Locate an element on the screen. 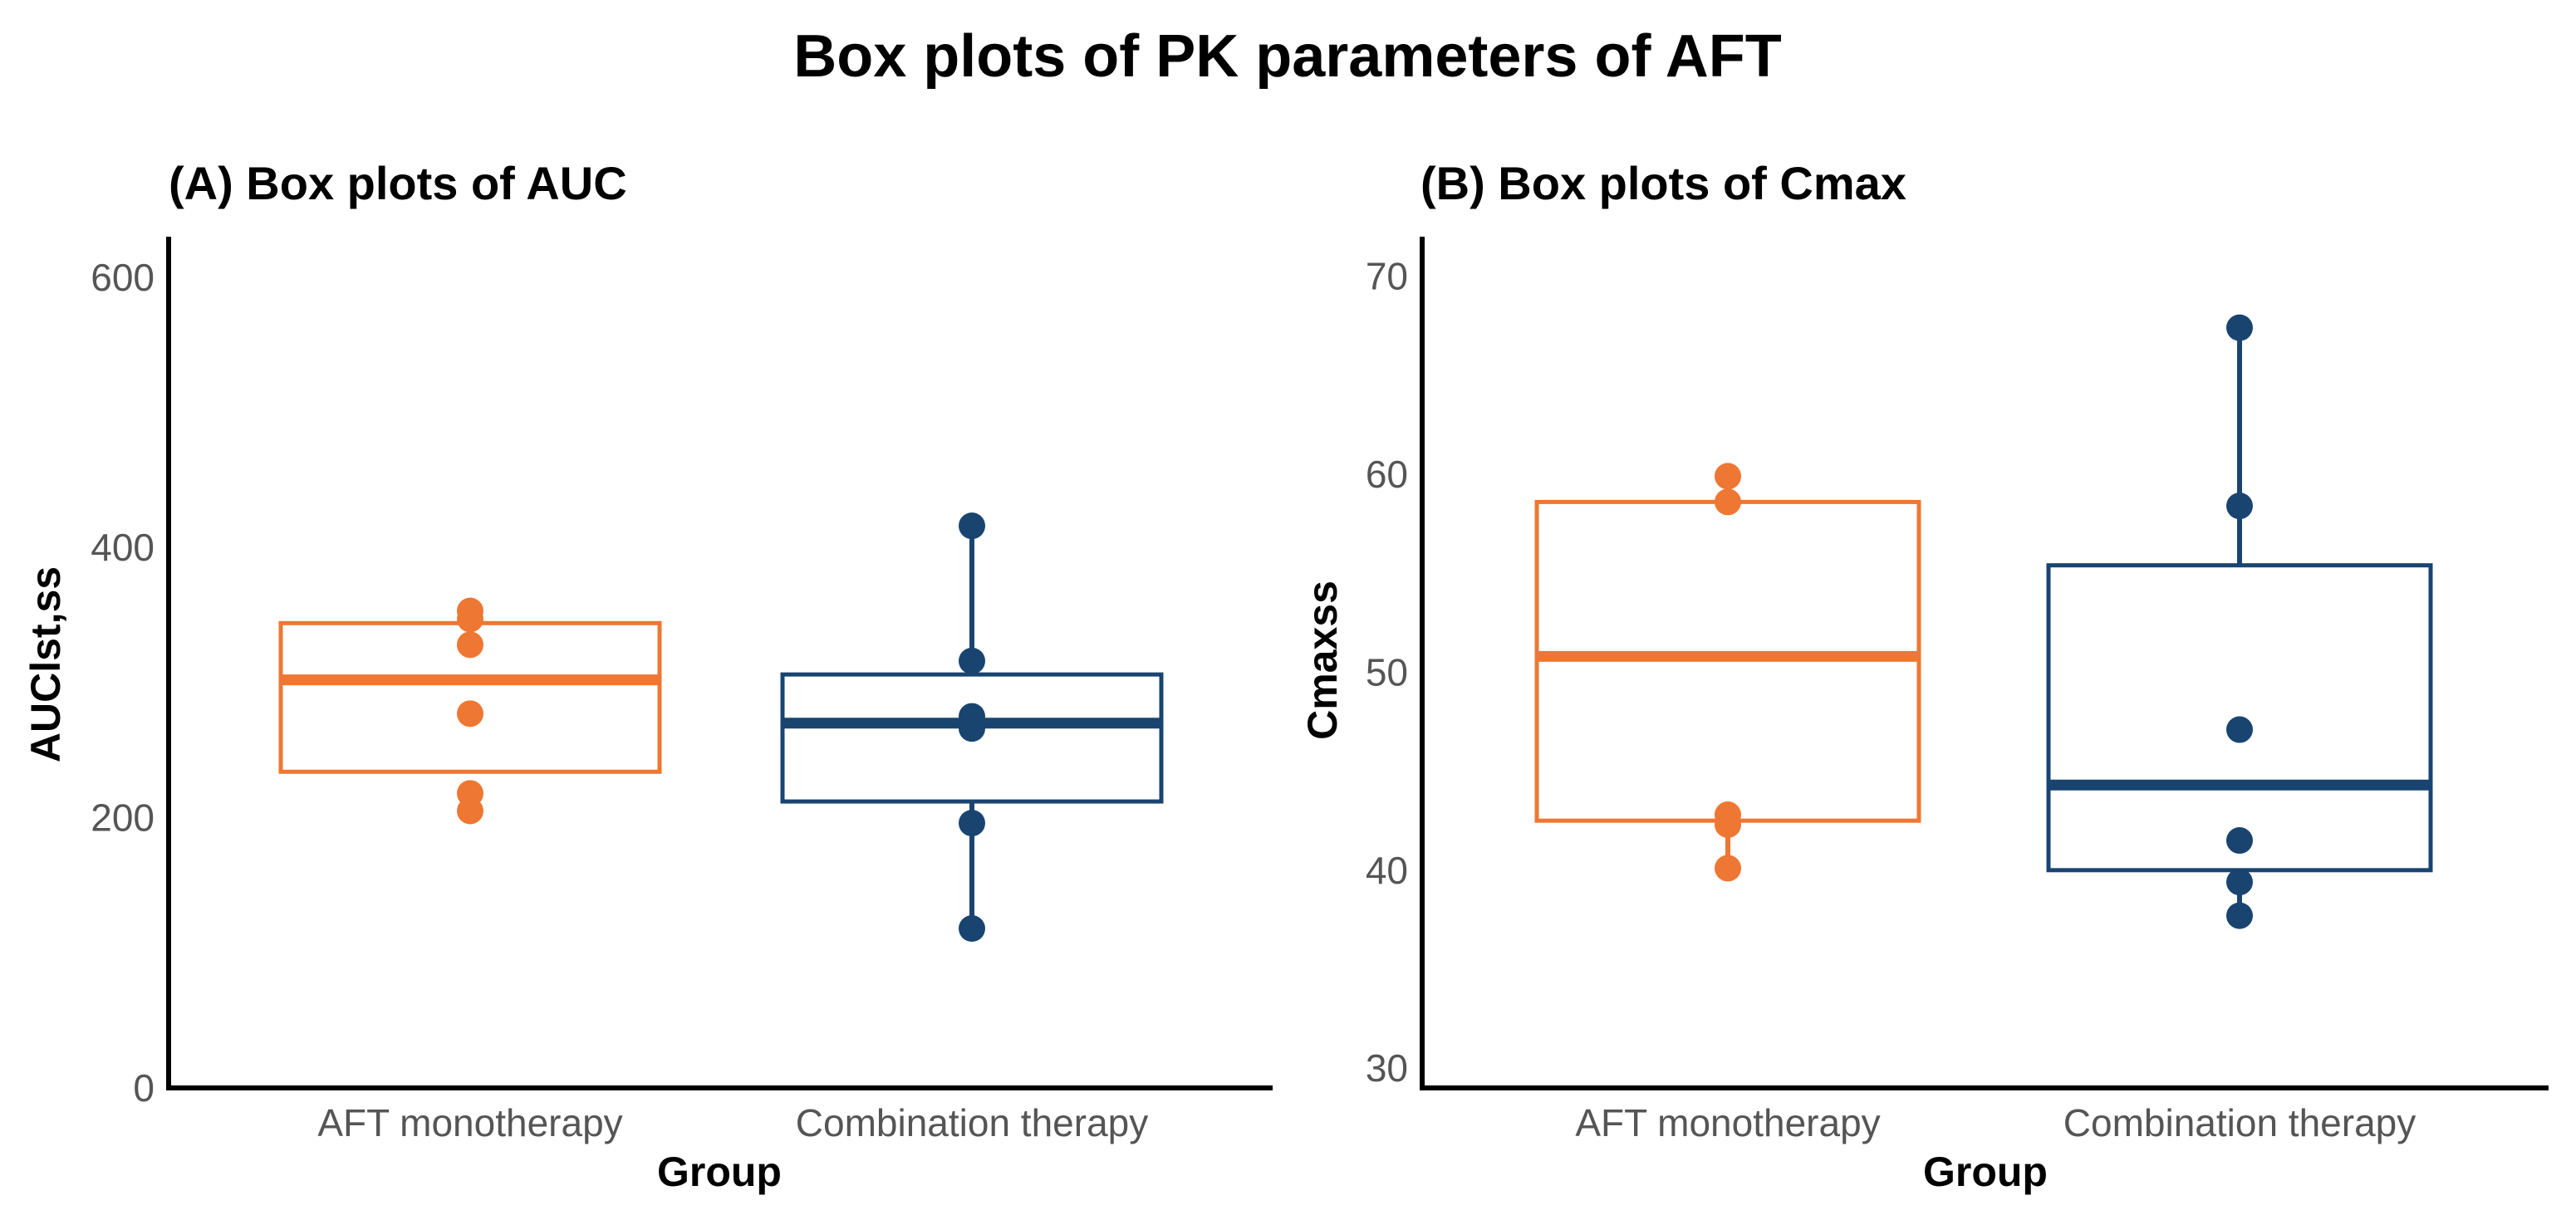  y-tick-labels-cmax: 30 40 50 60 70 is located at coordinates (1387, 673).